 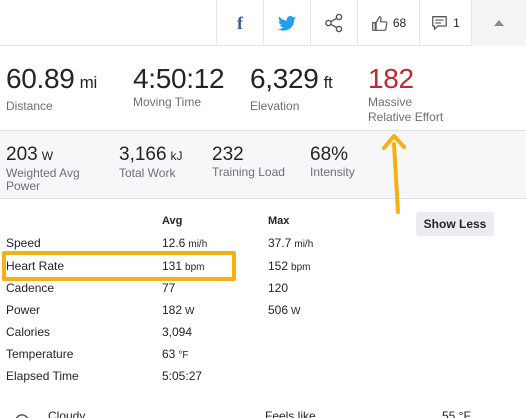 What do you see at coordinates (280, 243) in the screenshot?
I see `max-value: 37.7` at bounding box center [280, 243].